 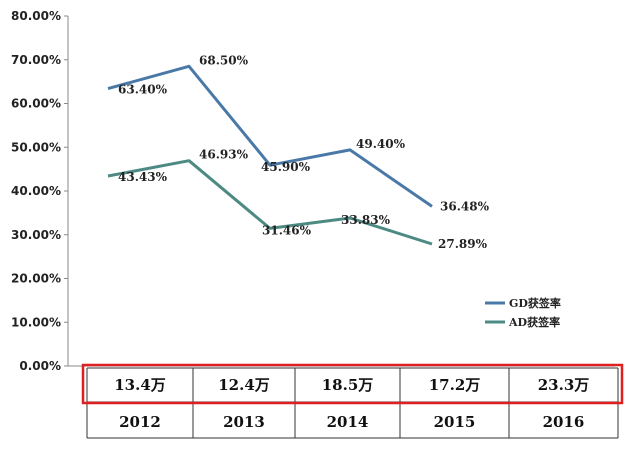 I want to click on highlight-box, so click(x=352, y=384).